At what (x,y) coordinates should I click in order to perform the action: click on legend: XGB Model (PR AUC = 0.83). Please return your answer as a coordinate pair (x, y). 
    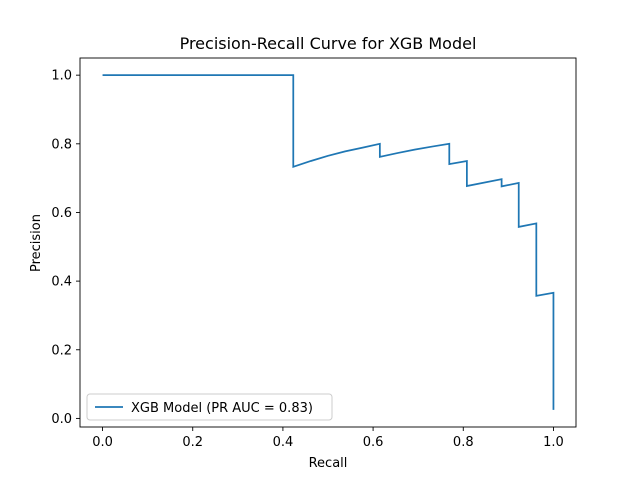
    Looking at the image, I should click on (209, 407).